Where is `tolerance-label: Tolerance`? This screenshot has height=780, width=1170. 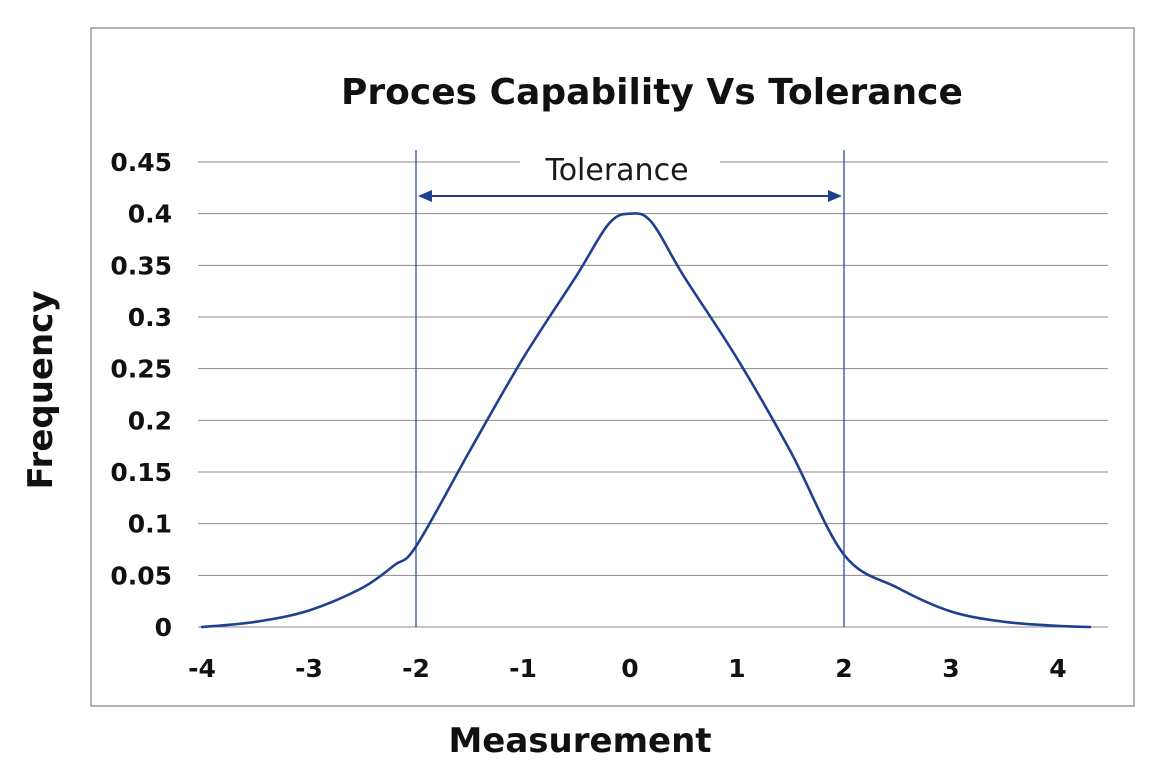 tolerance-label: Tolerance is located at coordinates (616, 170).